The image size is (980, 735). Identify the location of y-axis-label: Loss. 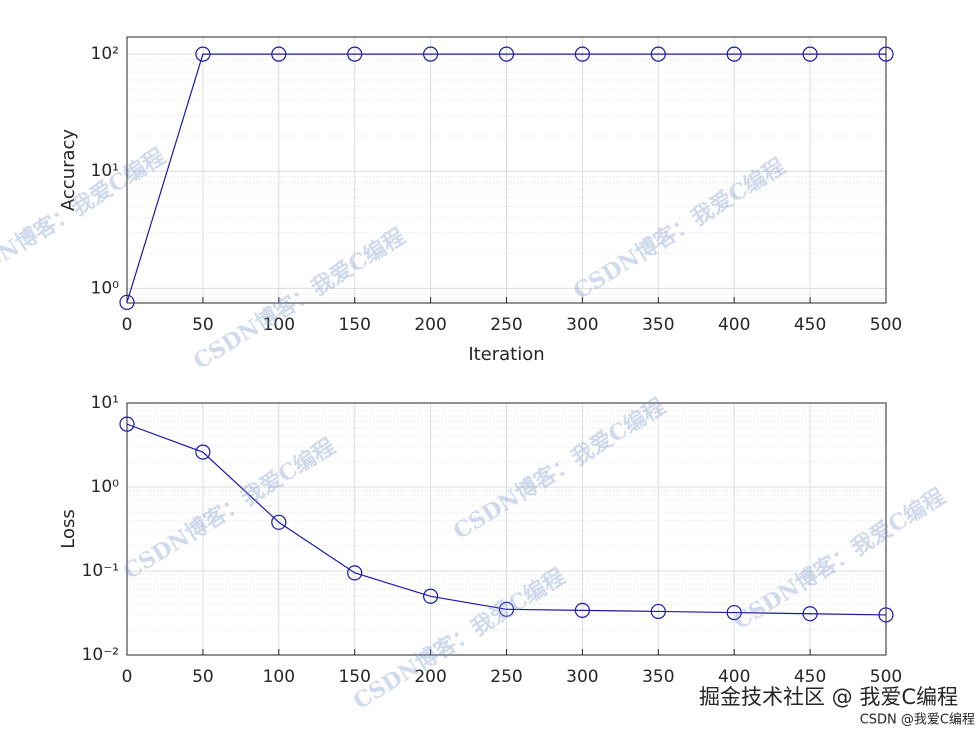
(68, 528).